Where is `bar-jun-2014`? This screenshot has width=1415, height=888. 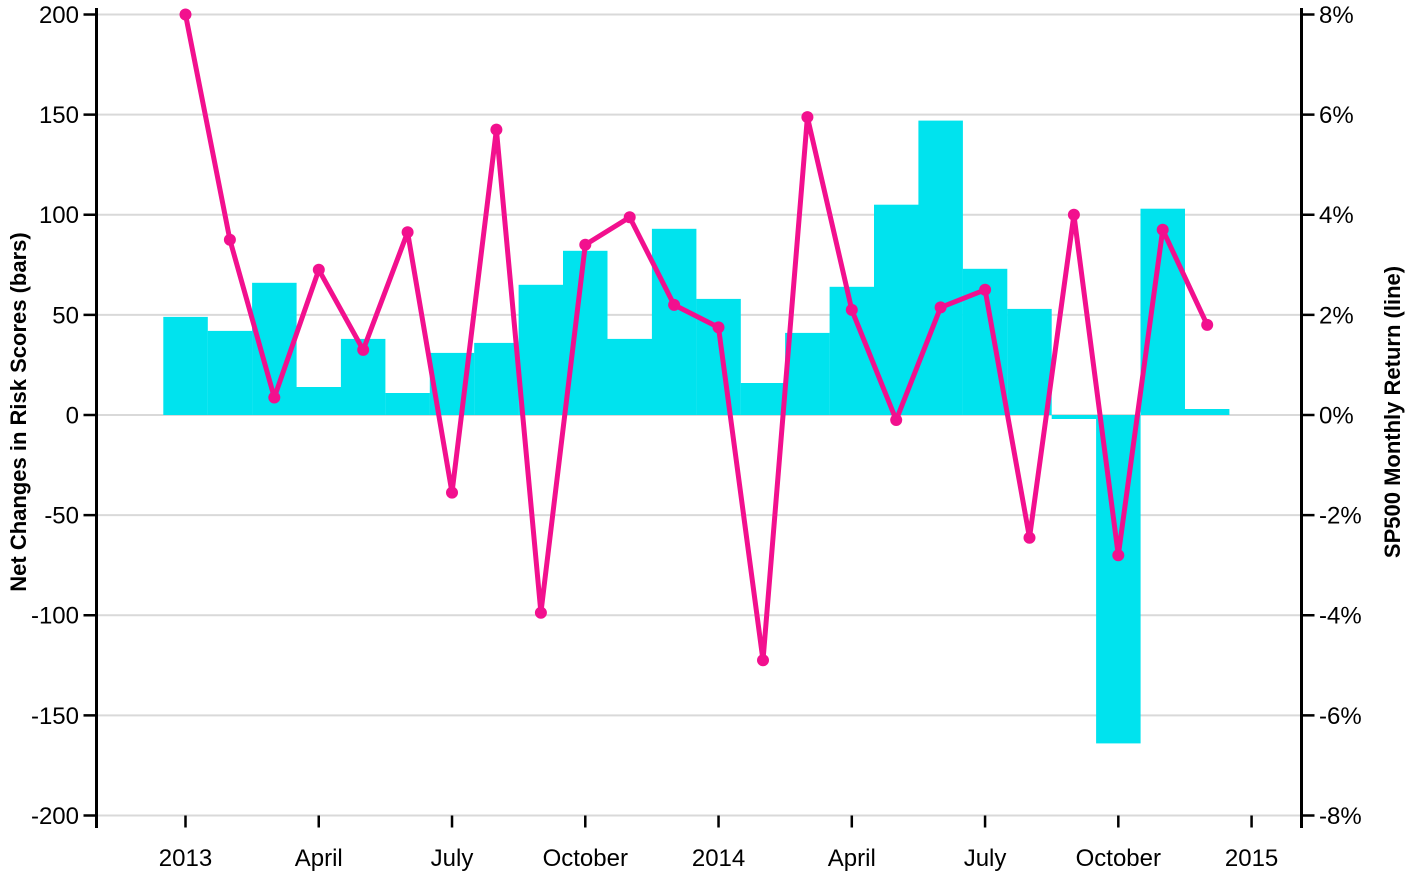 bar-jun-2014 is located at coordinates (940, 267).